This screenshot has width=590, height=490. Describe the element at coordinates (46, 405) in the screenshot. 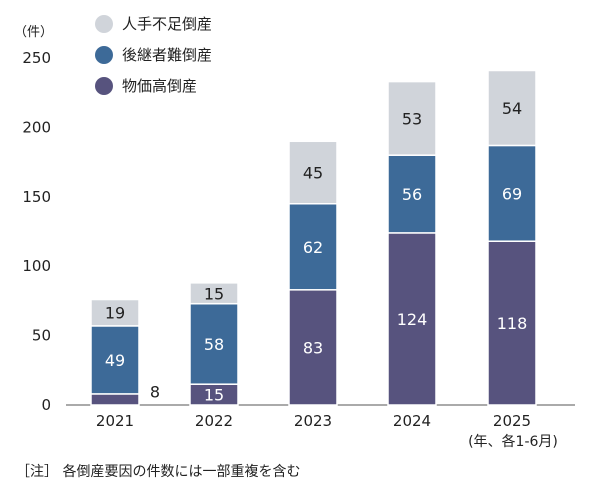

I see `y-tick-label: 0` at that location.